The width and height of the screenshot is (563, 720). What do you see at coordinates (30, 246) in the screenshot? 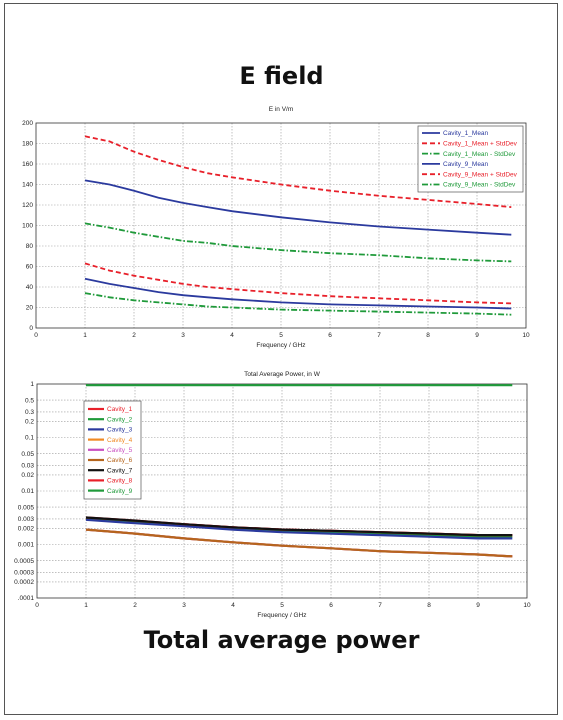
I see `y-tick-label: 80` at bounding box center [30, 246].